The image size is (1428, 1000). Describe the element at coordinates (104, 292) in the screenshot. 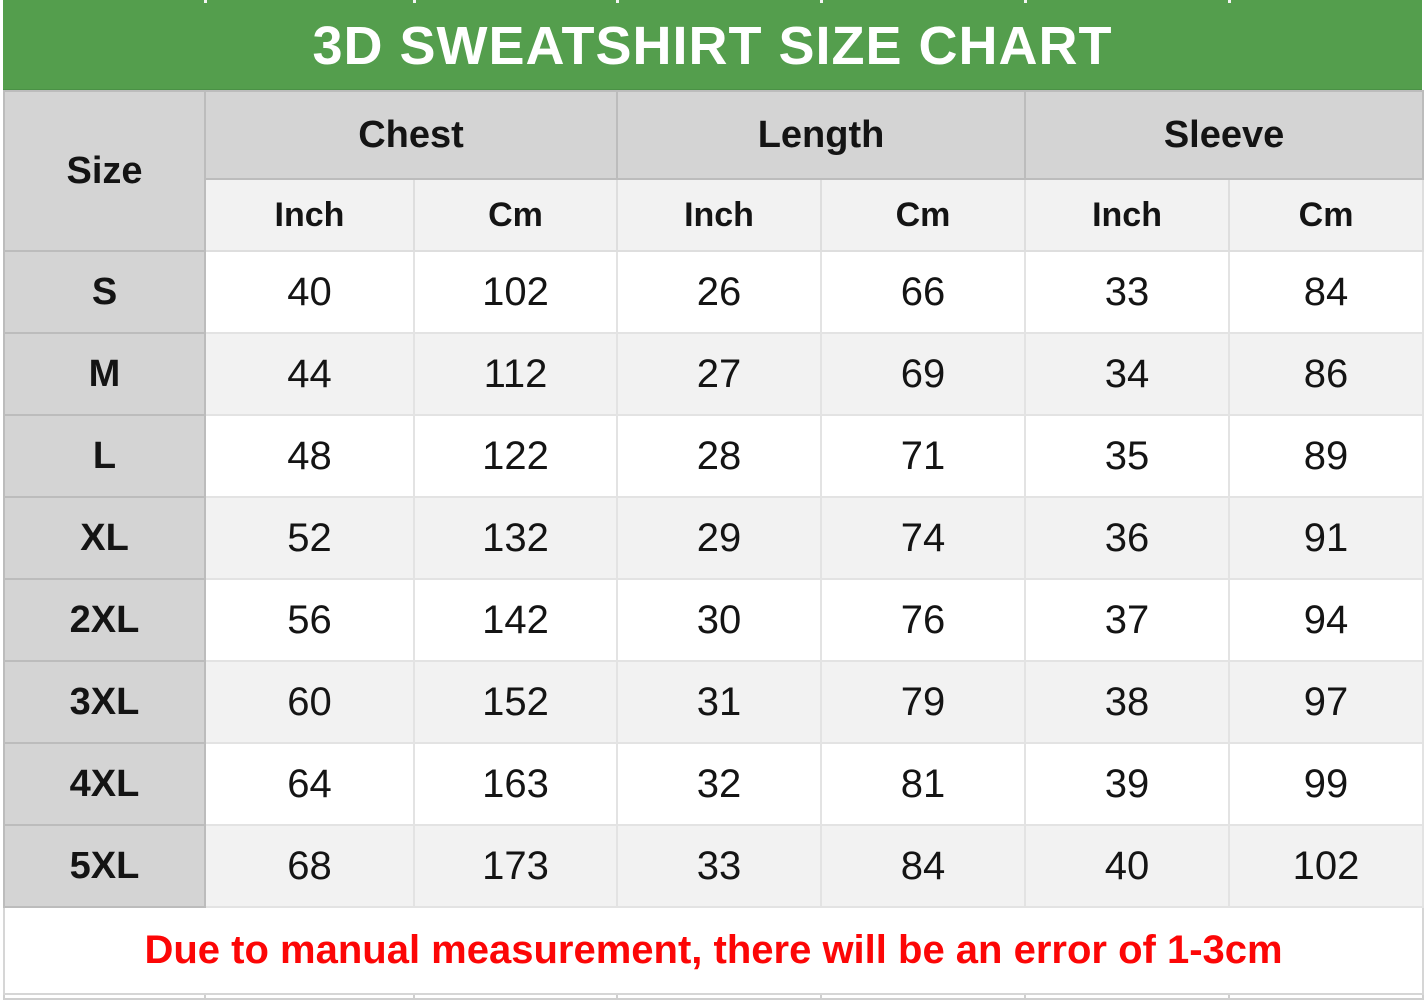

I see `size-label-cell: S` at that location.